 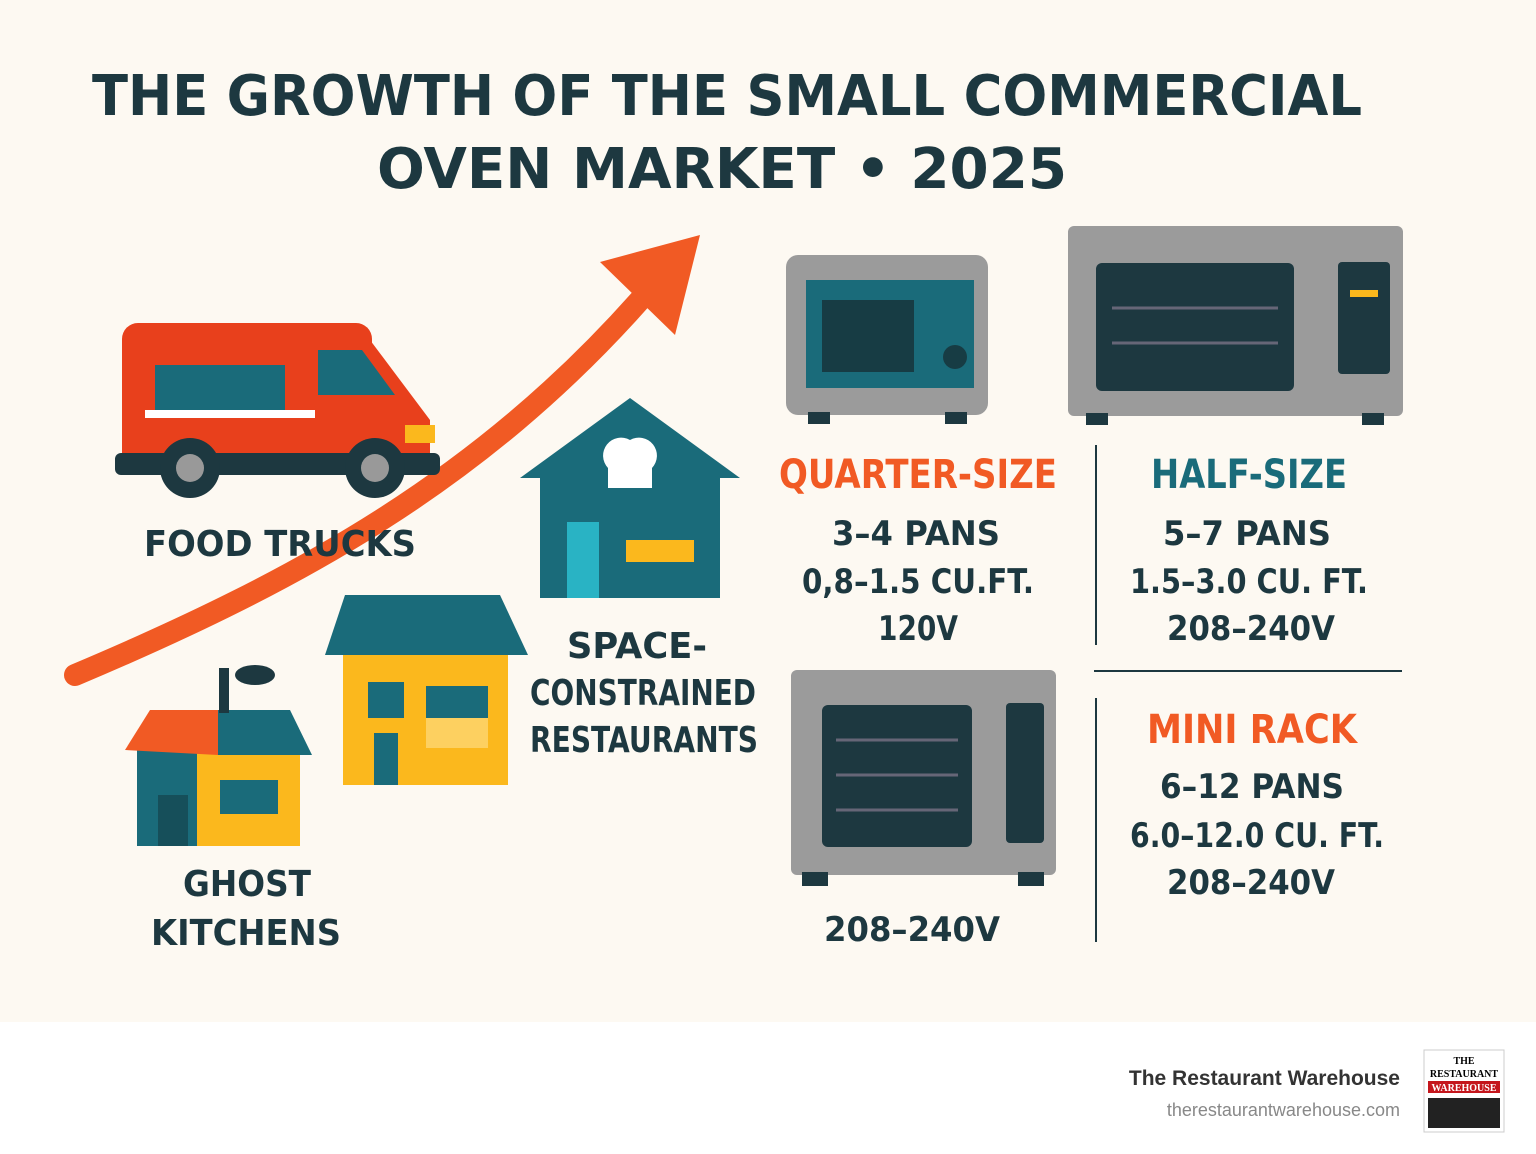 I want to click on logo: THE RESTAURANT WAREHOUSE, so click(x=1464, y=1091).